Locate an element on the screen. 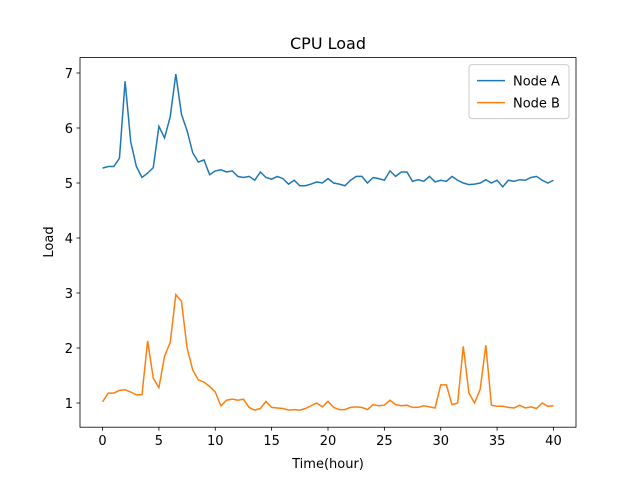  x-axis-label: Time(hour) is located at coordinates (327, 464).